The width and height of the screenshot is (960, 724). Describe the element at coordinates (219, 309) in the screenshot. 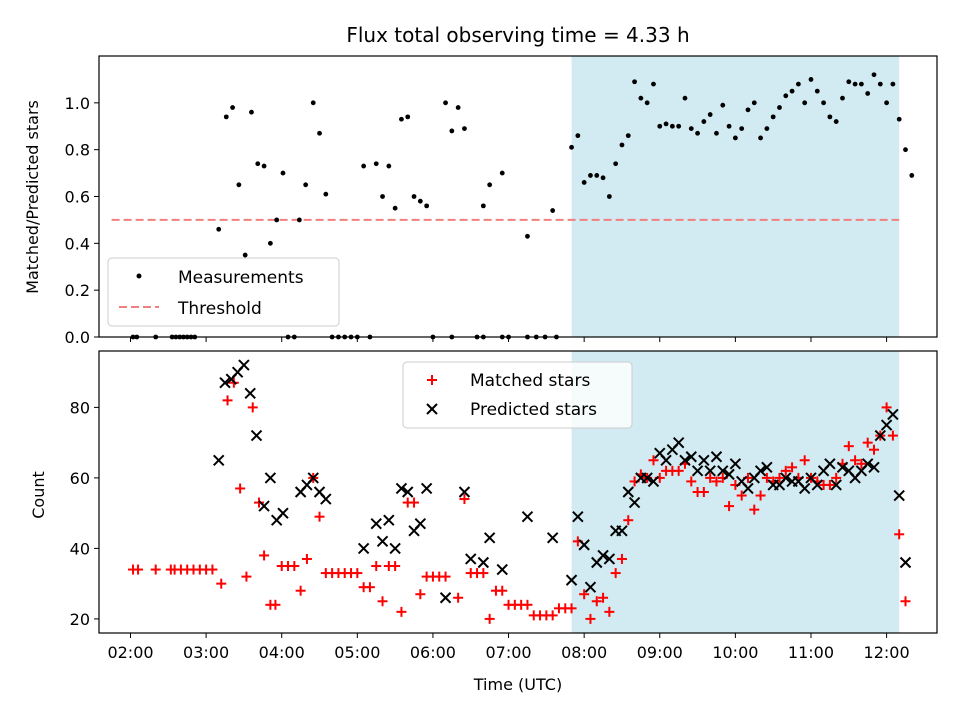

I see `legend-threshold-label: Threshold` at that location.